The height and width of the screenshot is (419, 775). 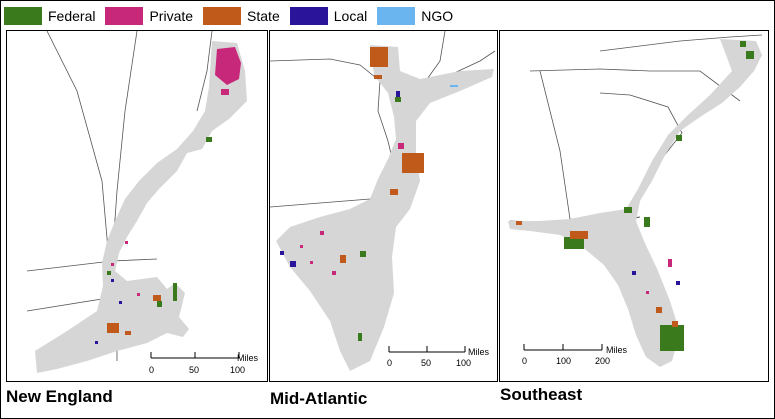 I want to click on legend-item-local: Local, so click(x=328, y=16).